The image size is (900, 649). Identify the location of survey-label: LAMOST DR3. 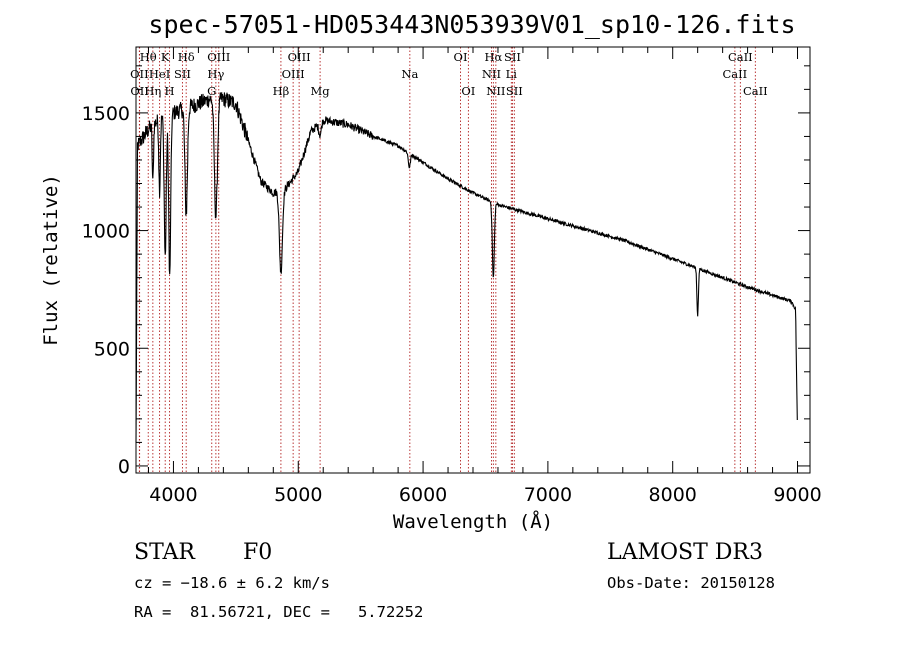
(685, 552).